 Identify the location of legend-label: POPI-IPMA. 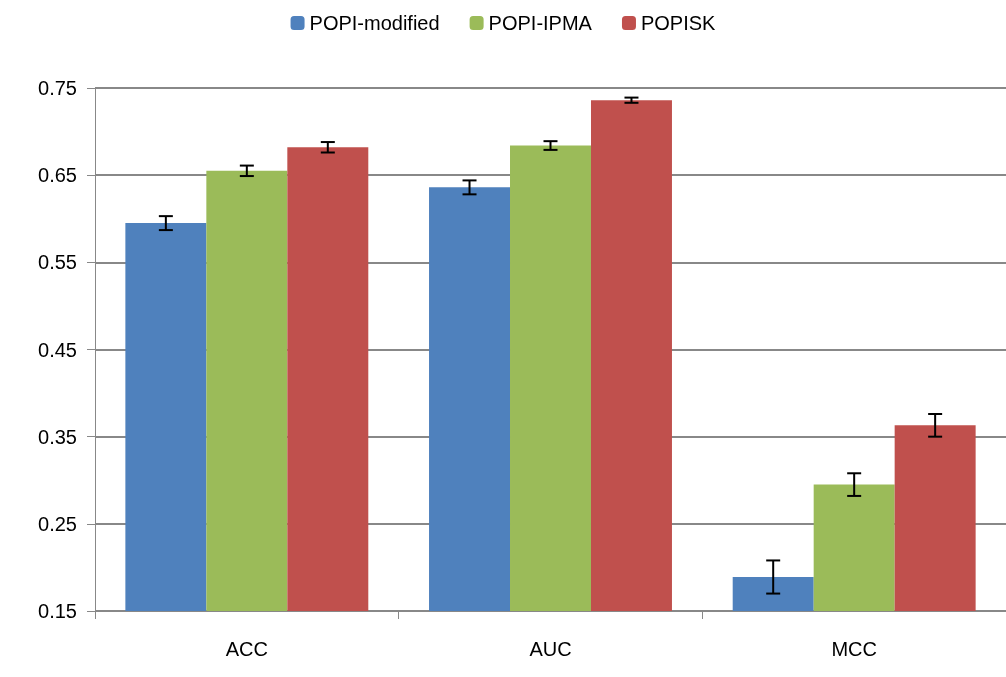
(540, 23).